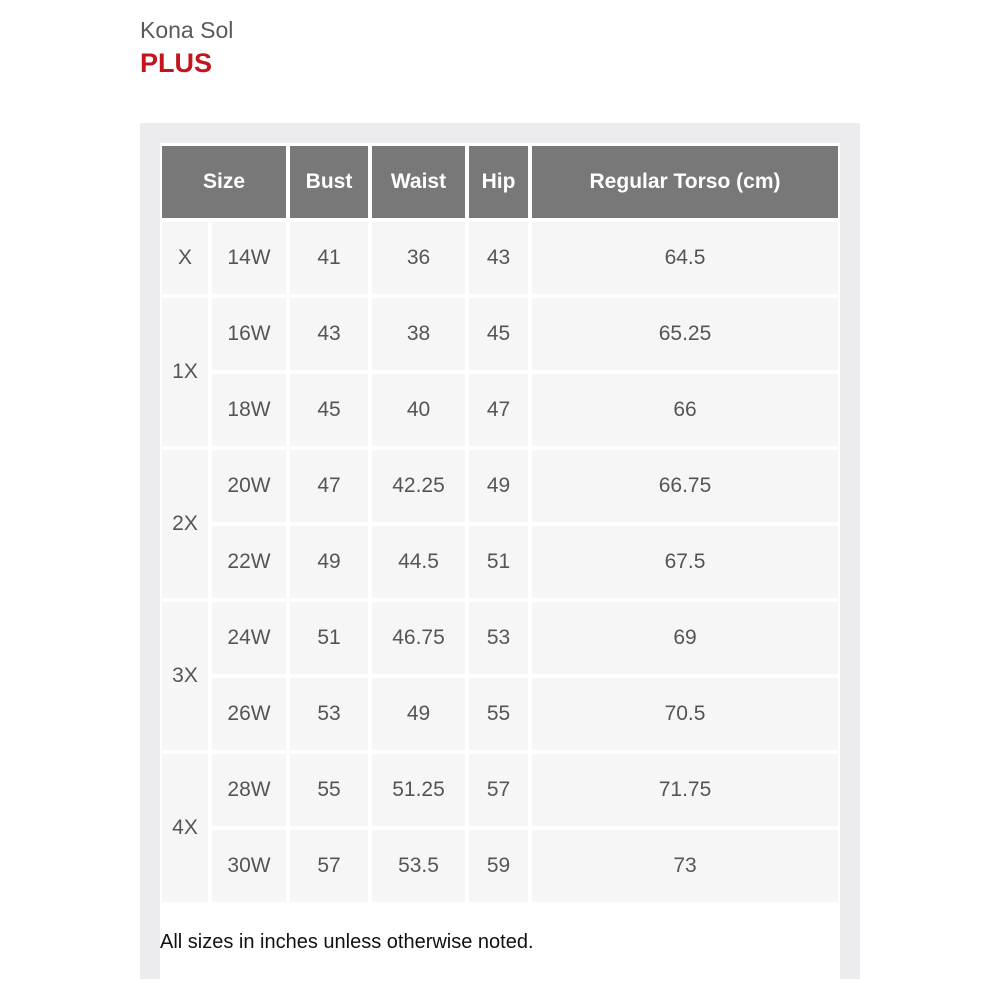 The image size is (1000, 1000). I want to click on column-header: Waist, so click(418, 182).